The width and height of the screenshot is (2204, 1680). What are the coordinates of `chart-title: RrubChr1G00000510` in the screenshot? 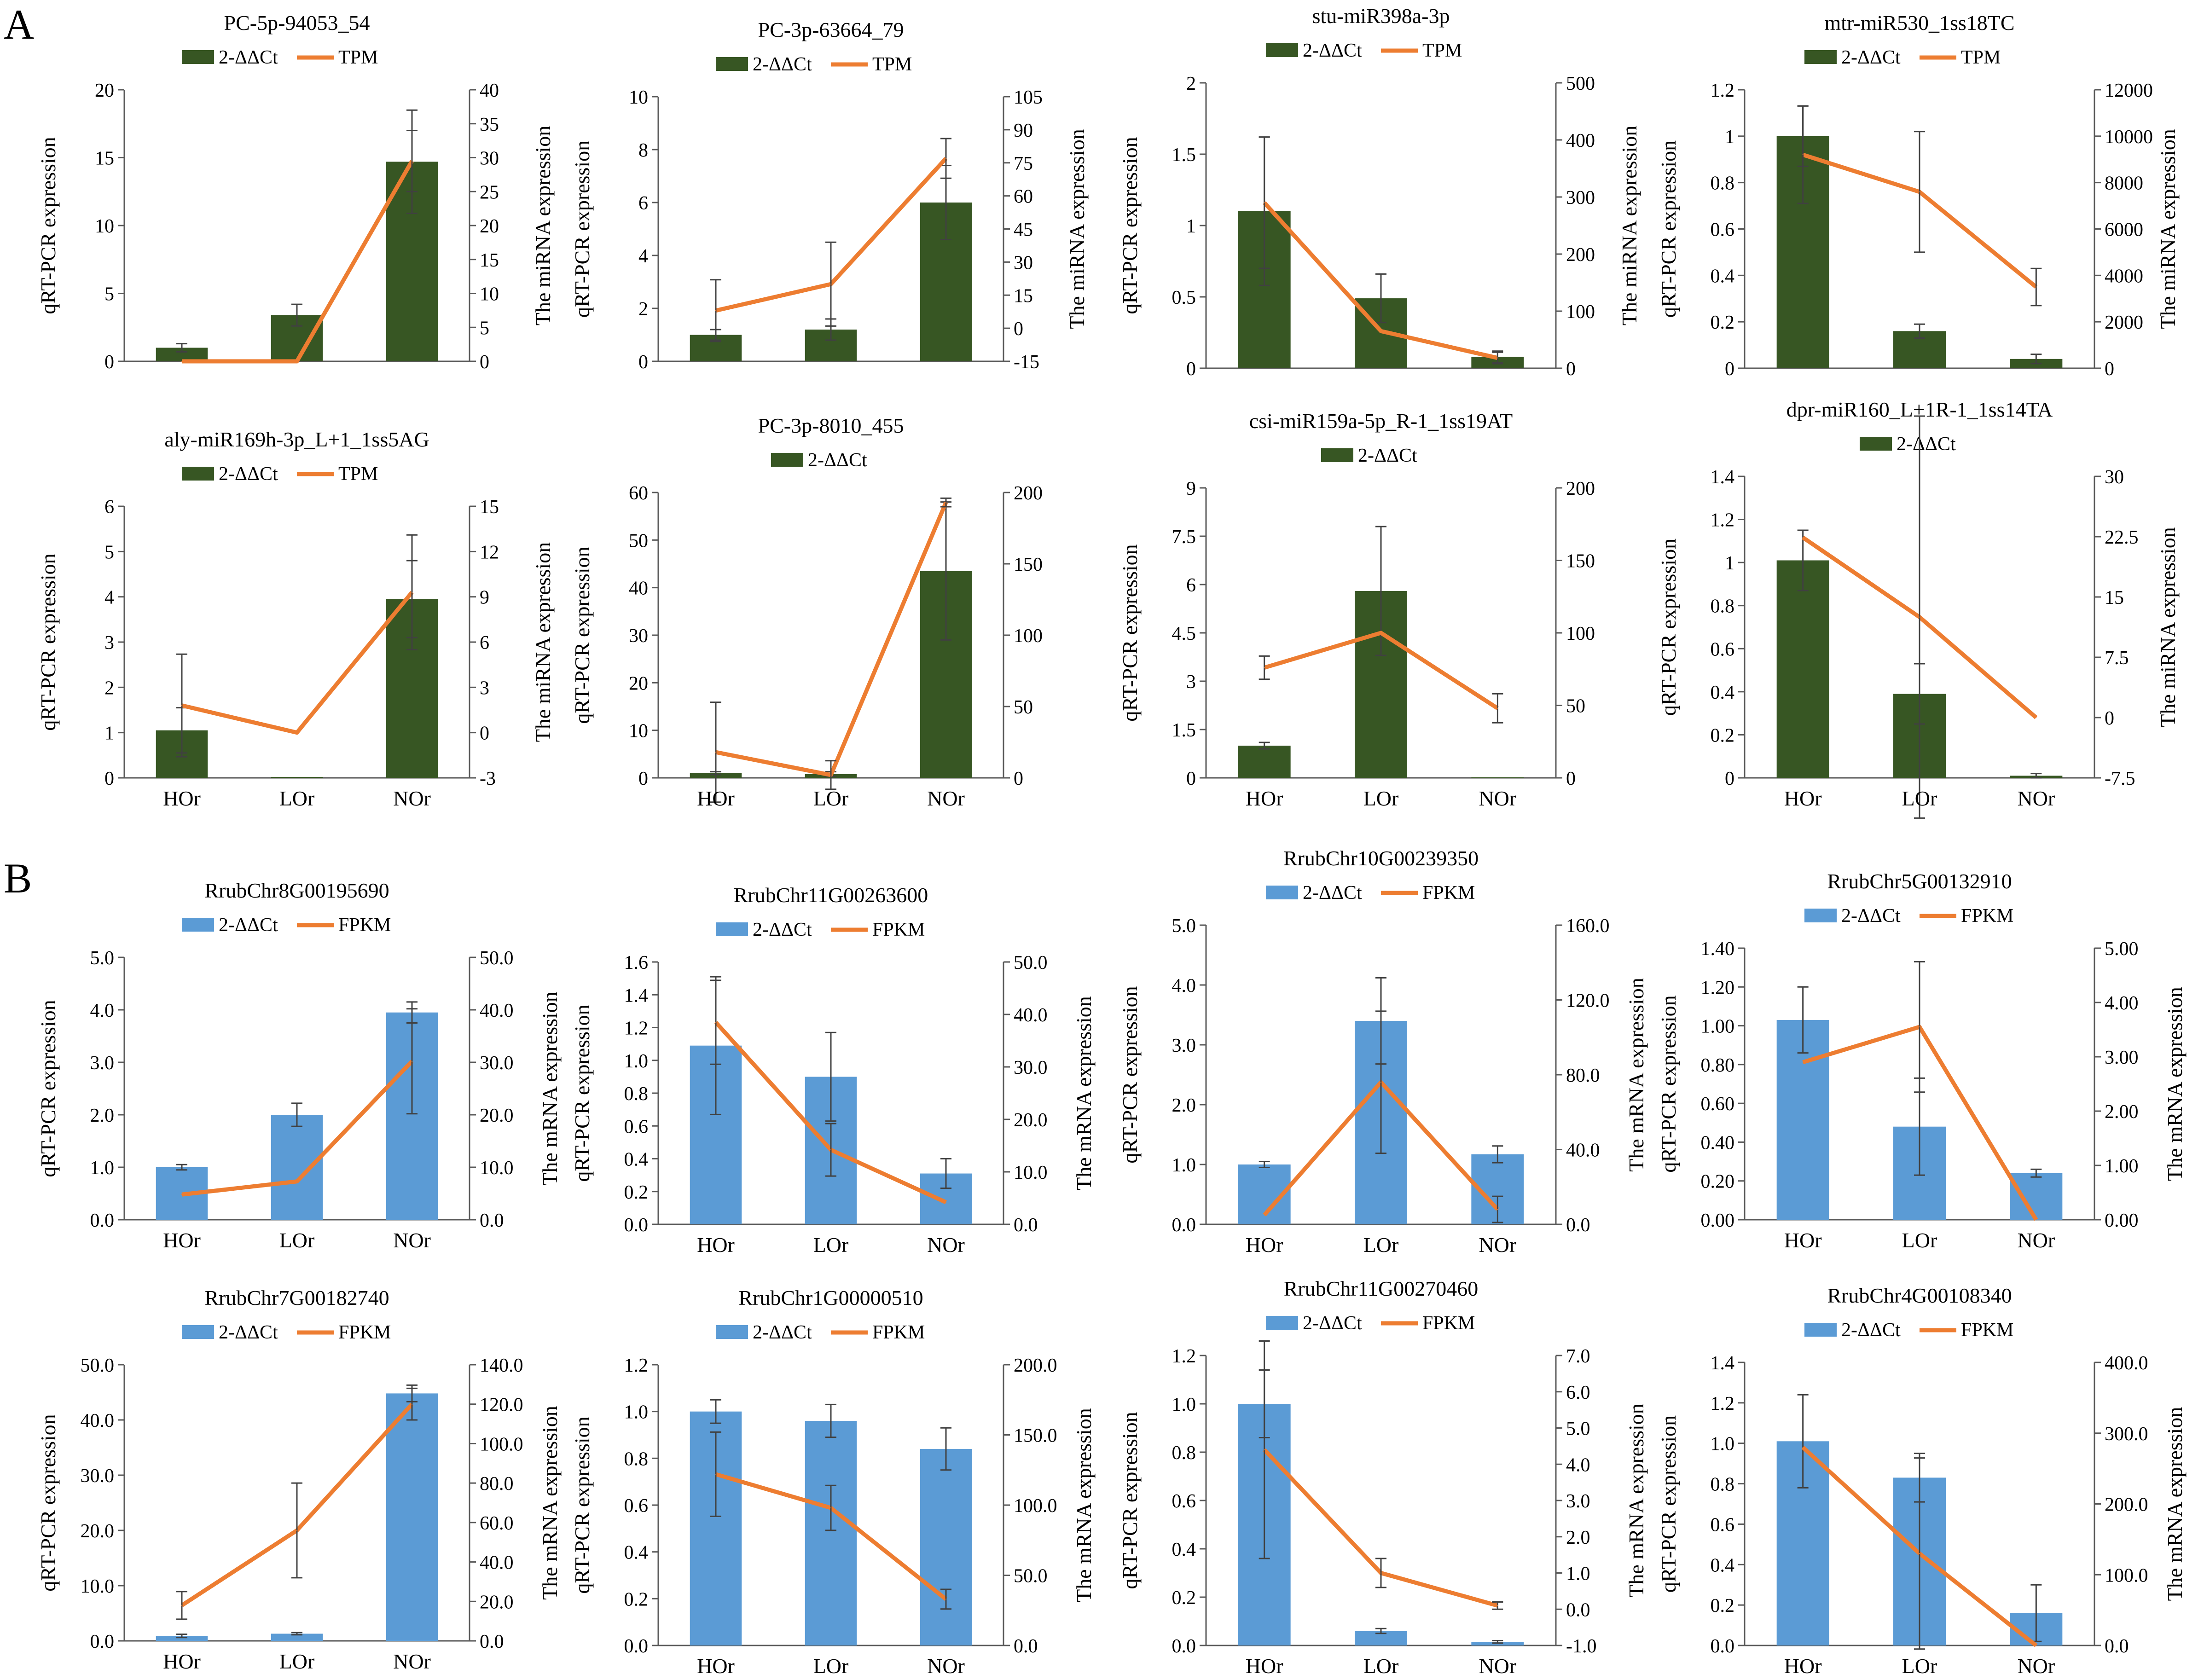 It's located at (830, 1297).